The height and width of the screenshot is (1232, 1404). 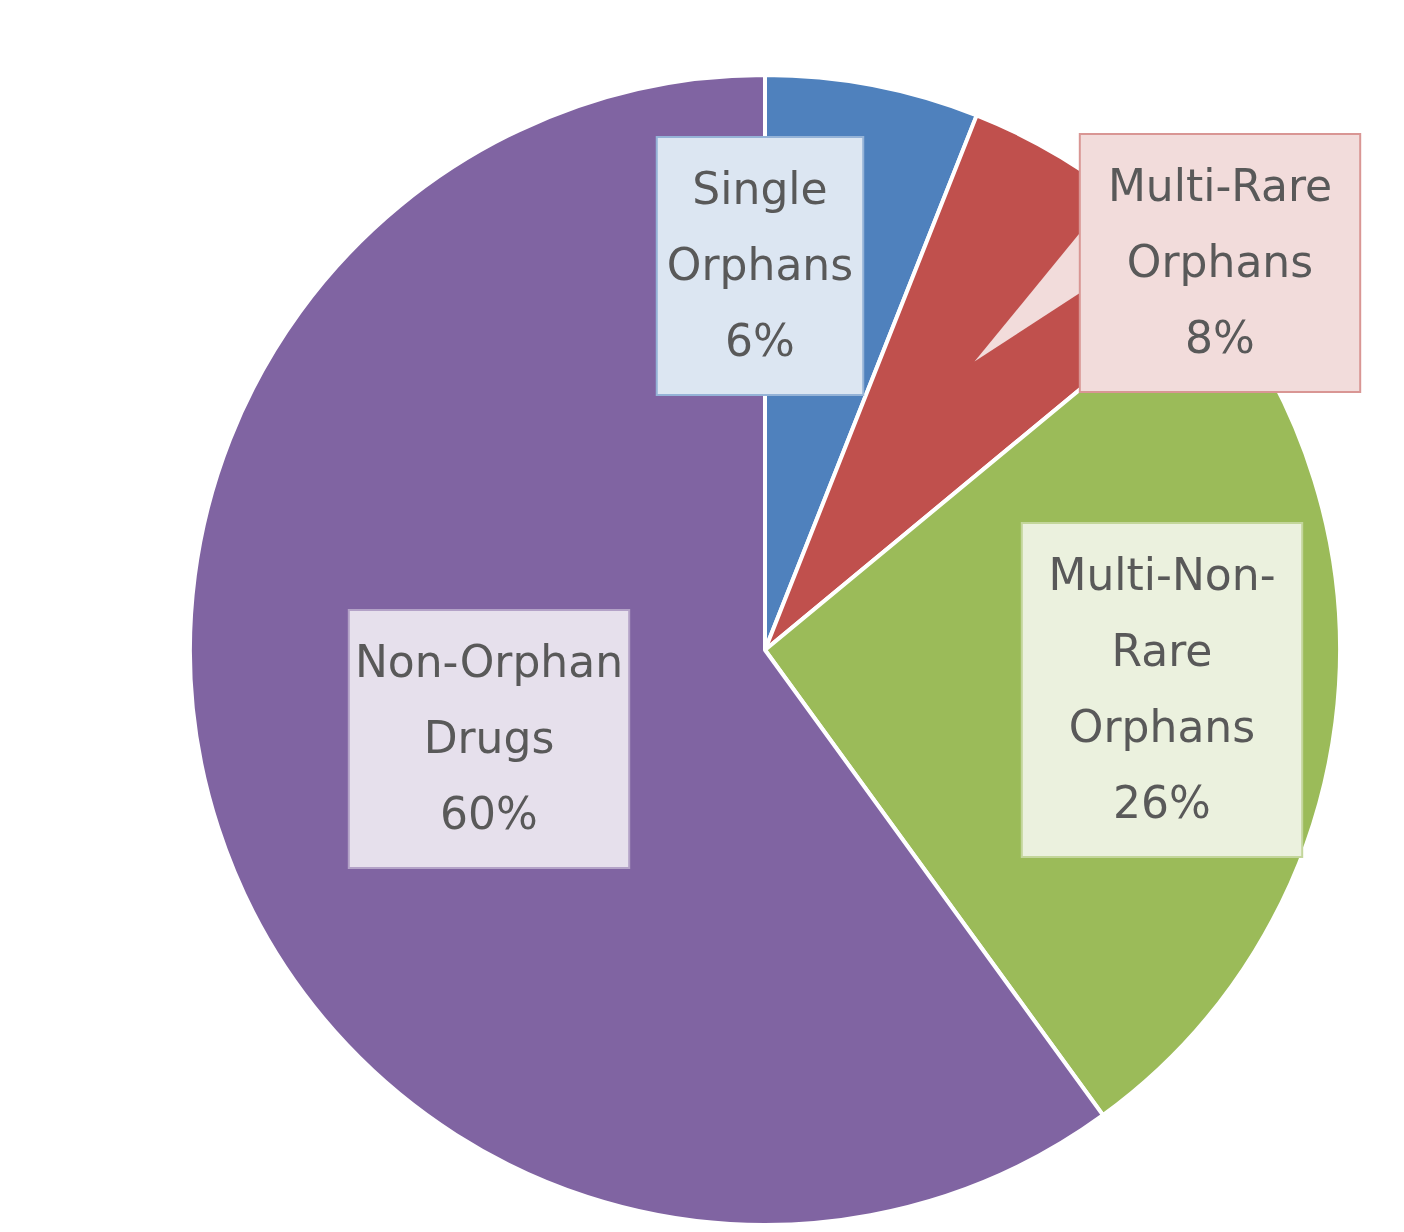 I want to click on data-label: 6%, so click(x=760, y=340).